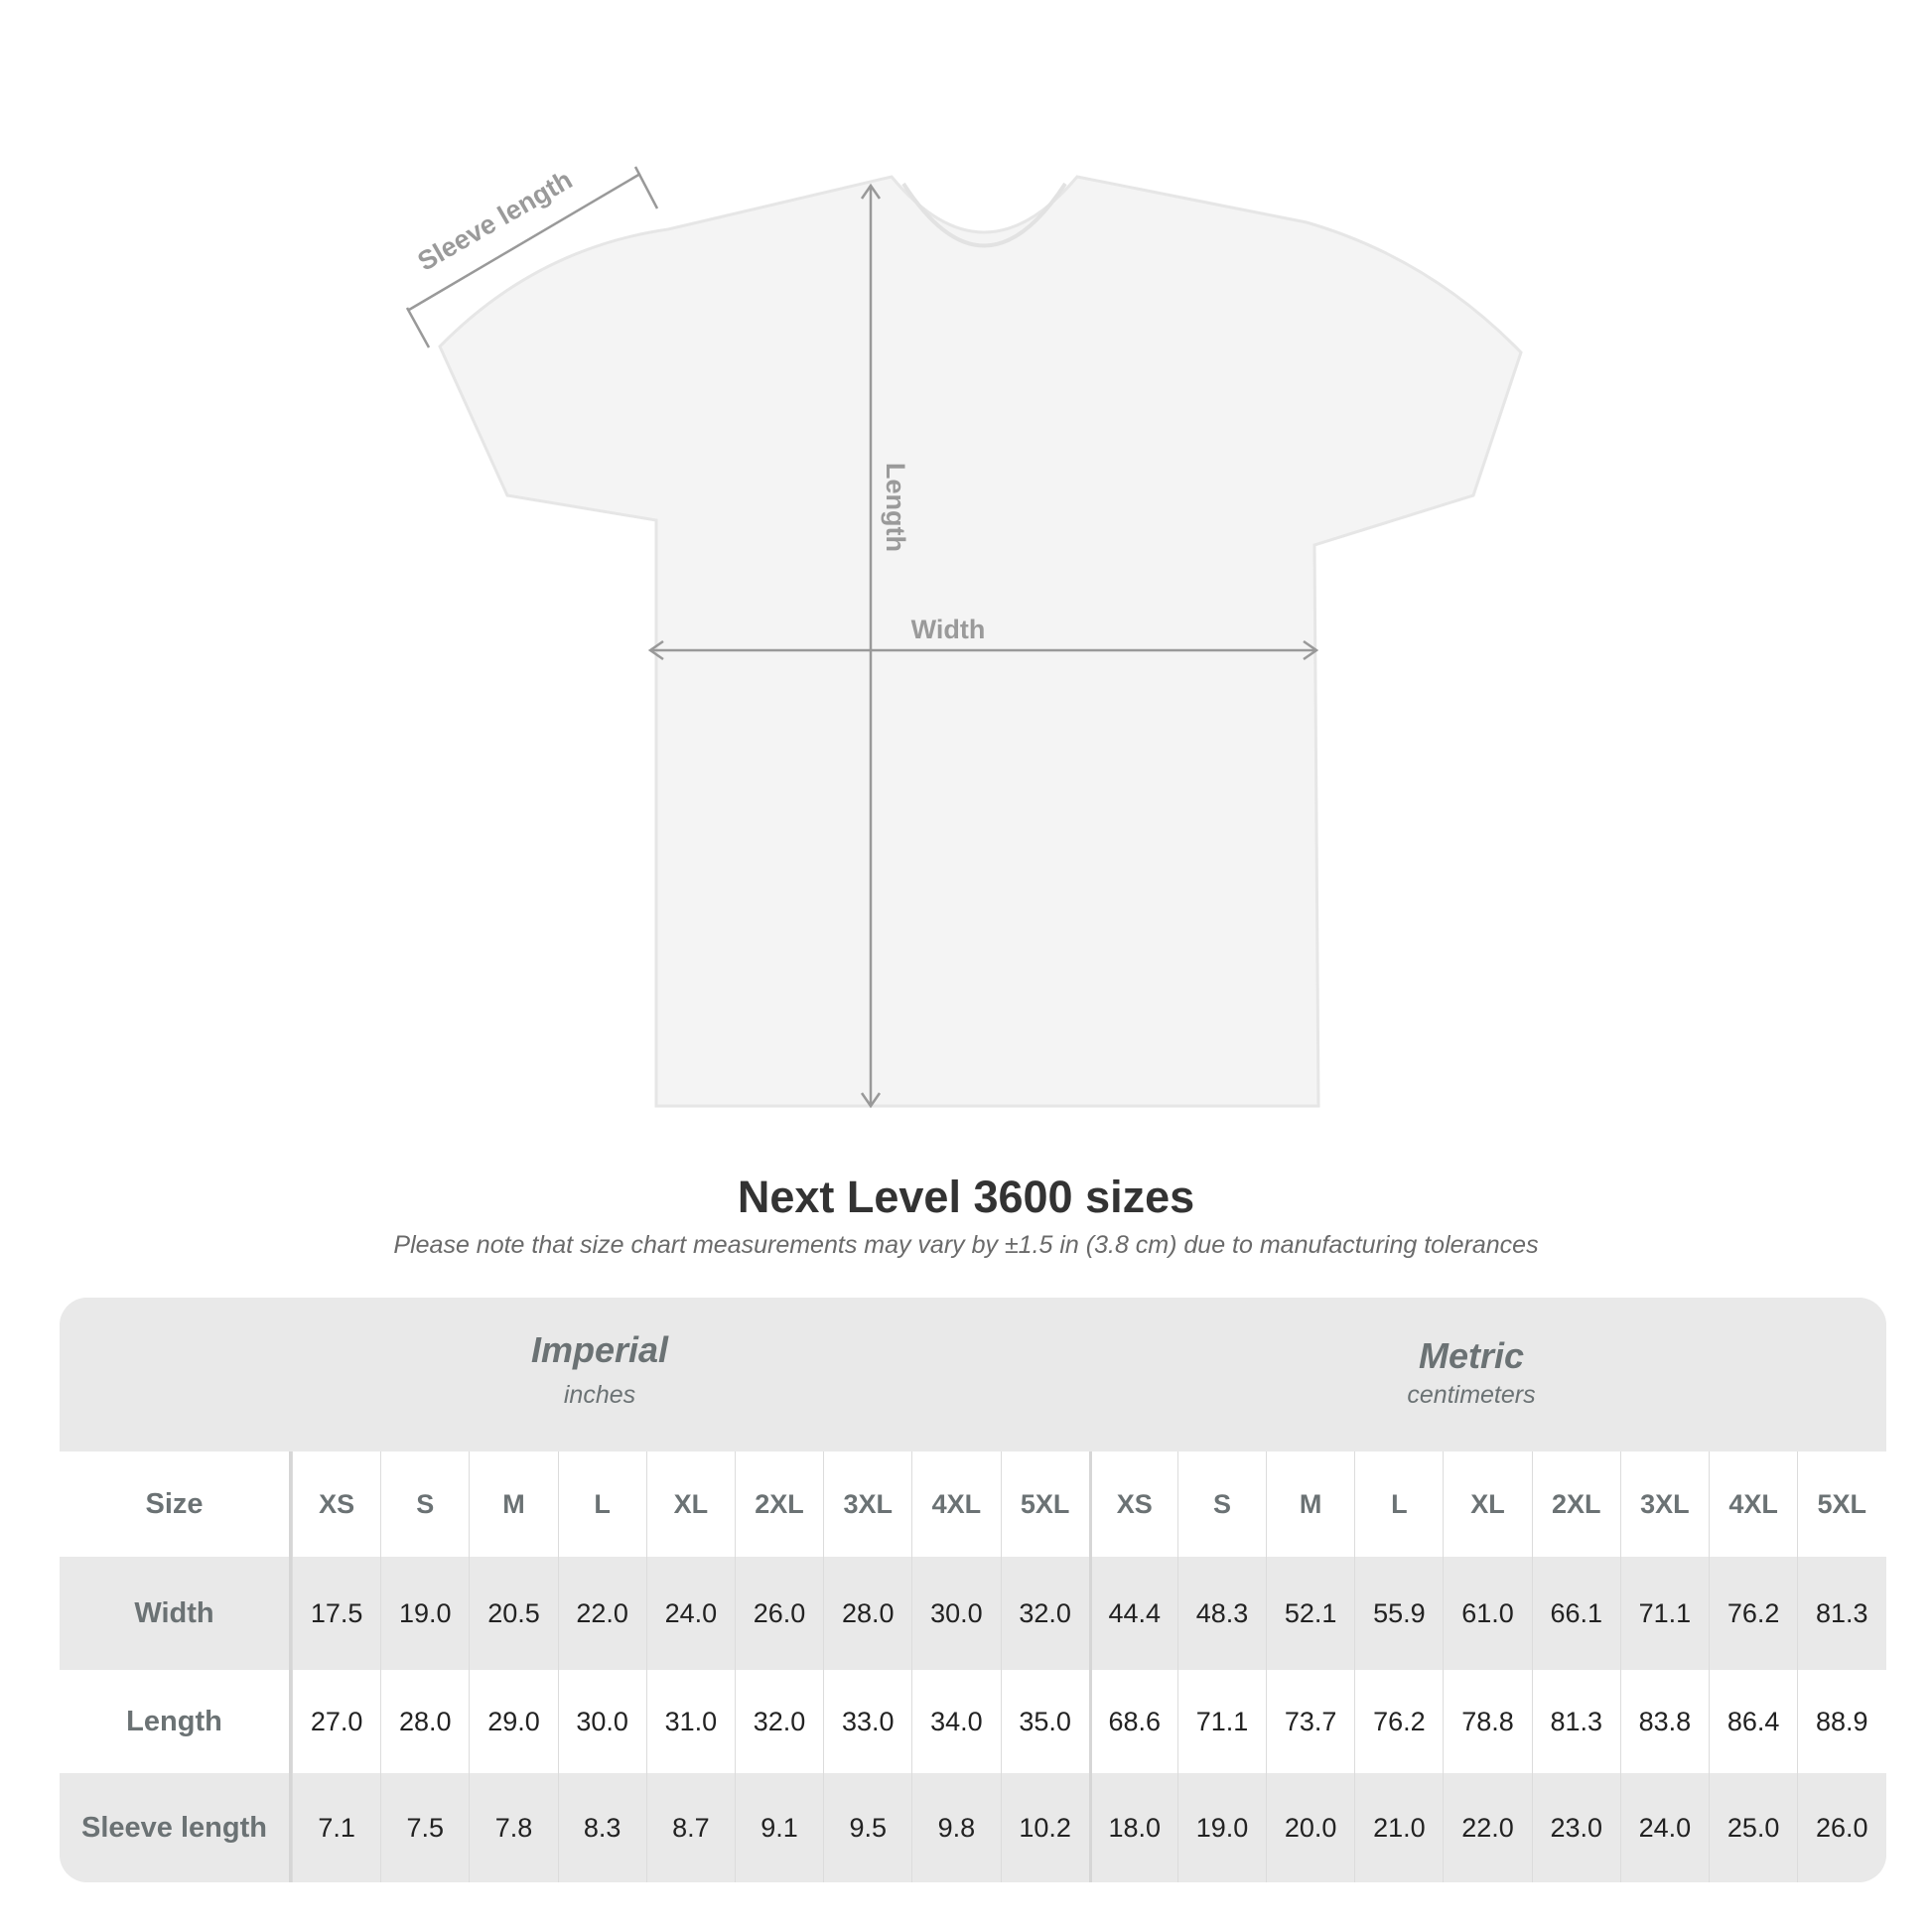 This screenshot has height=1932, width=1932. What do you see at coordinates (1310, 1722) in the screenshot?
I see `value-cell: 73.7` at bounding box center [1310, 1722].